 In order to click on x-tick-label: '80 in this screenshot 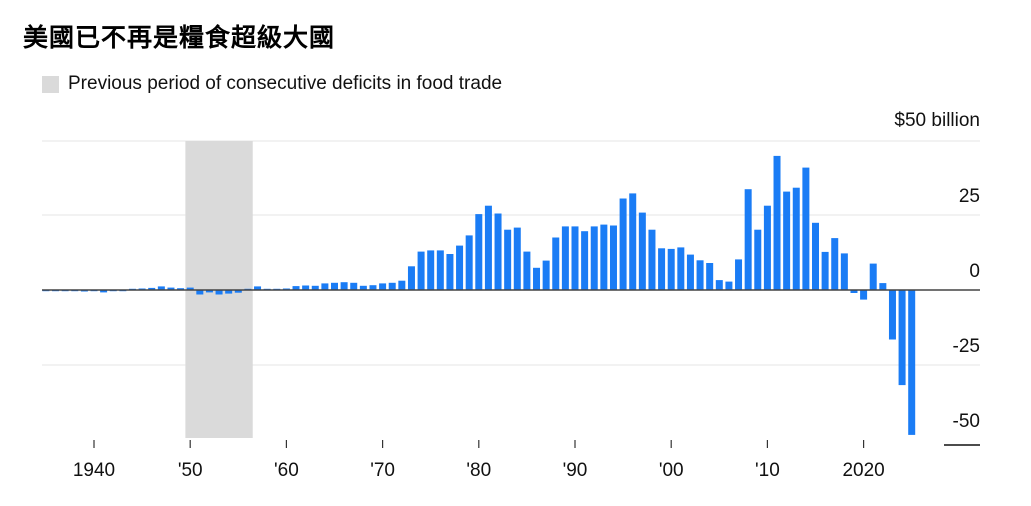, I will do `click(478, 470)`.